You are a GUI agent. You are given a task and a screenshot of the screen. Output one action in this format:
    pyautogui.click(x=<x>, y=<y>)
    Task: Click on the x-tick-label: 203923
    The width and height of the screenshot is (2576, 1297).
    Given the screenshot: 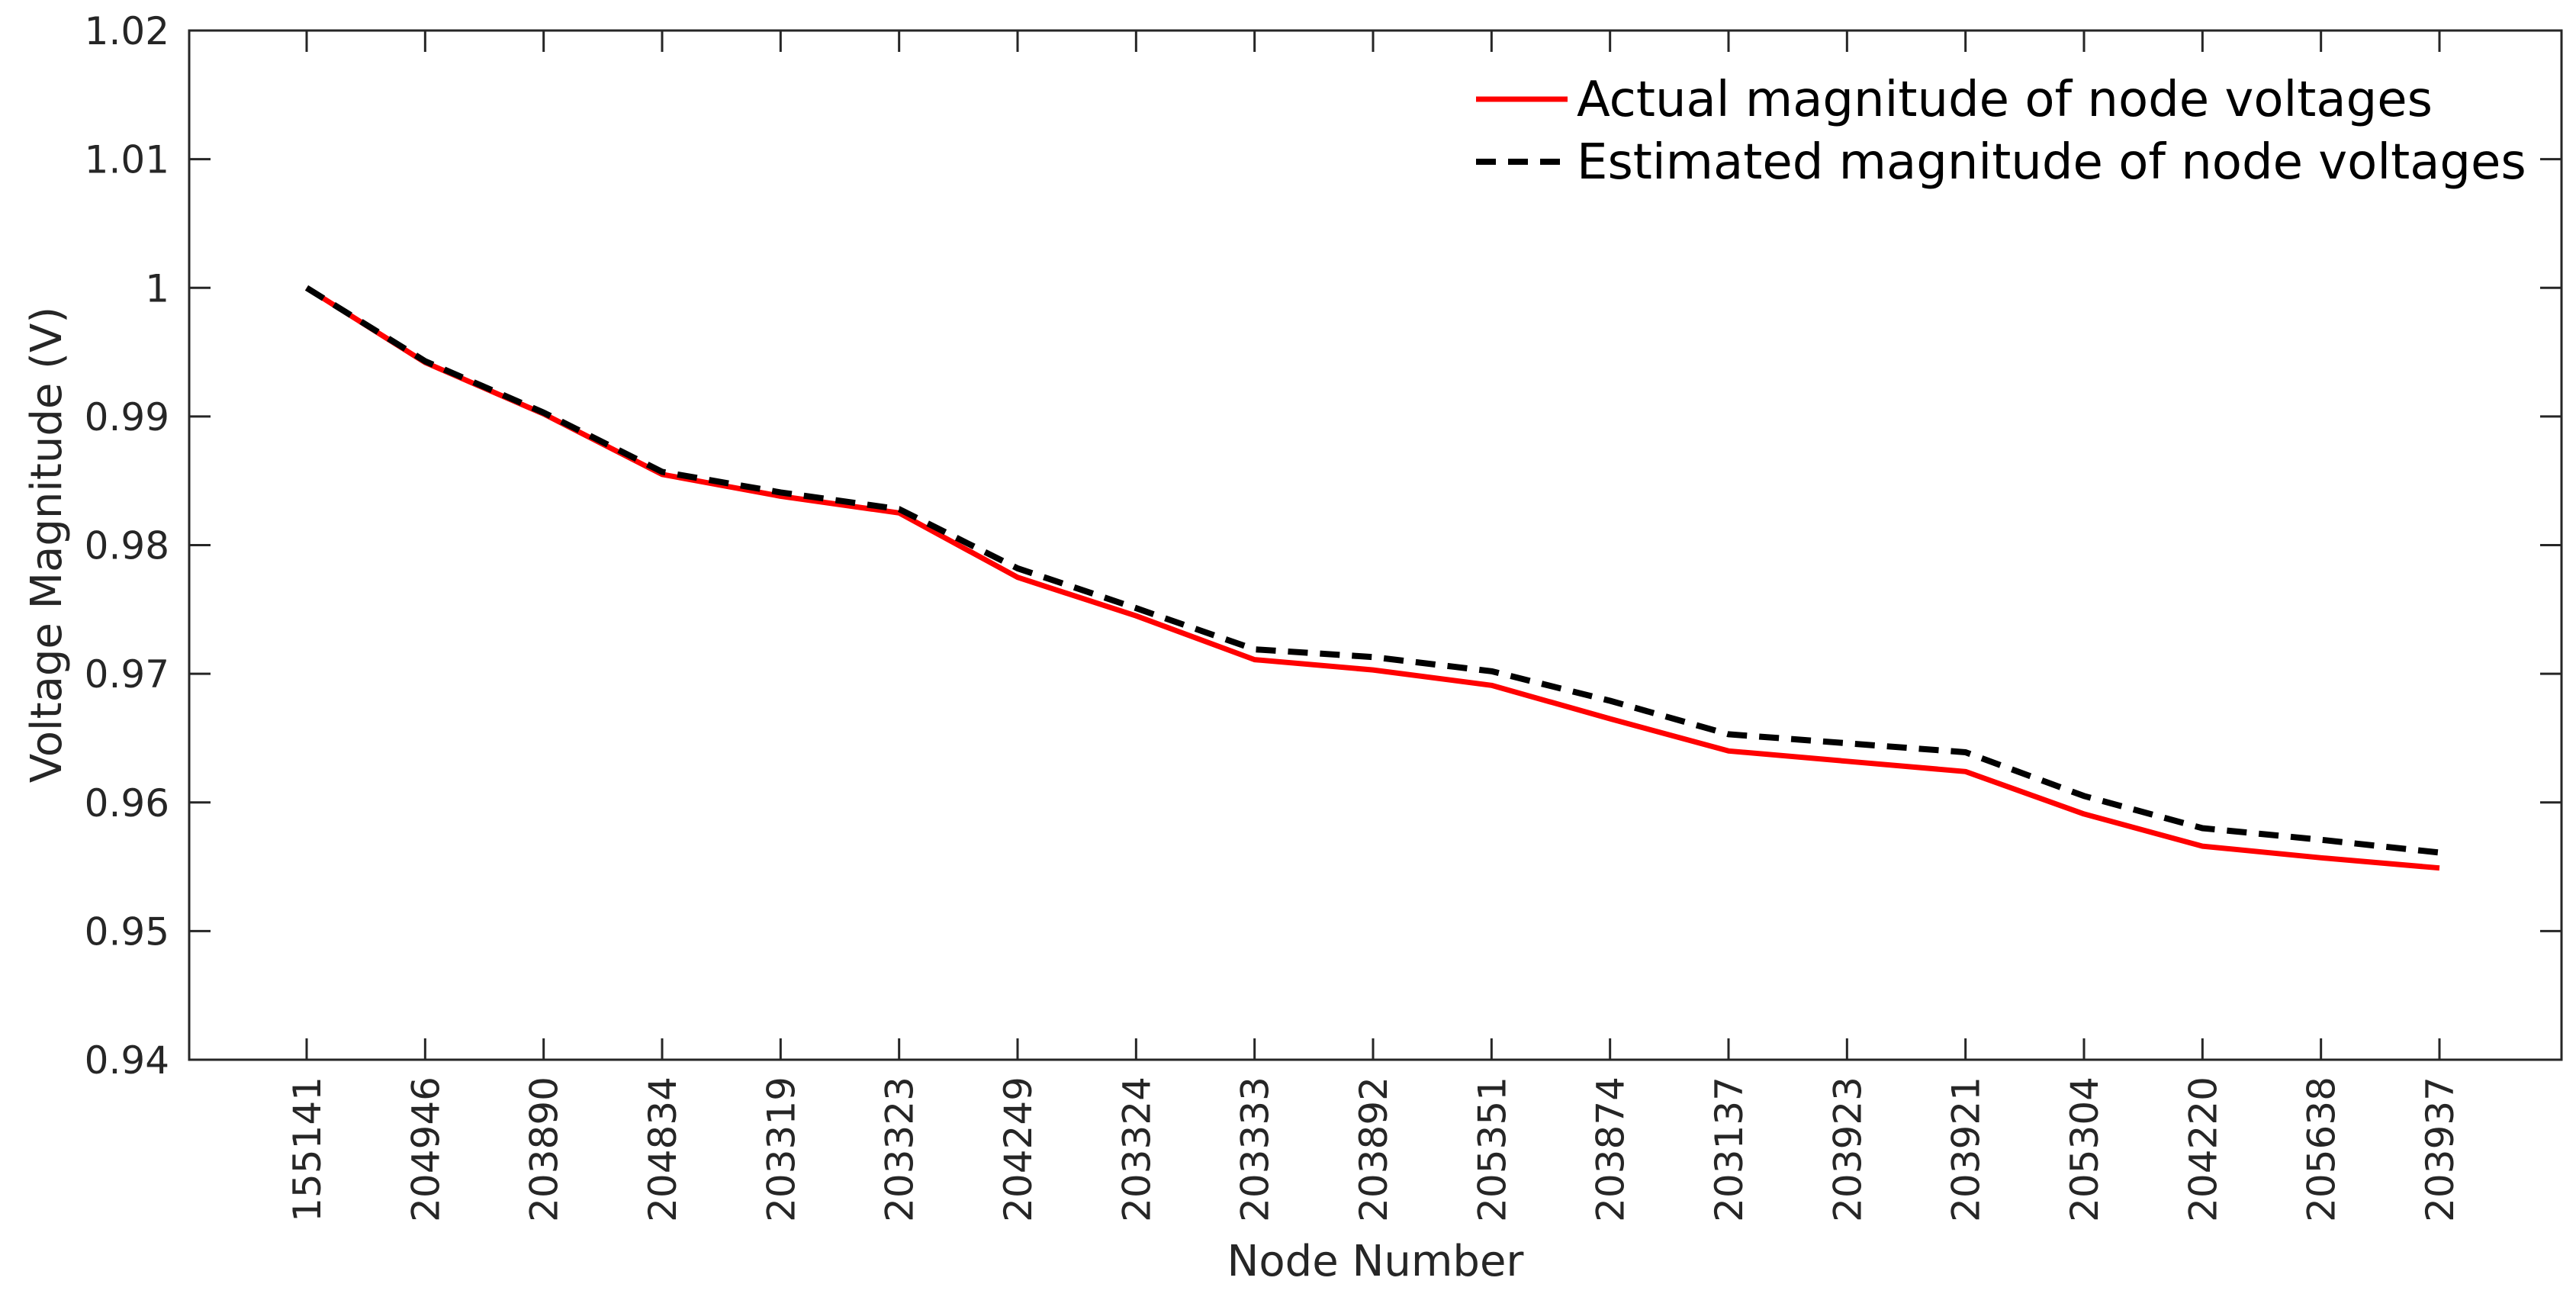 What is the action you would take?
    pyautogui.click(x=1848, y=1149)
    